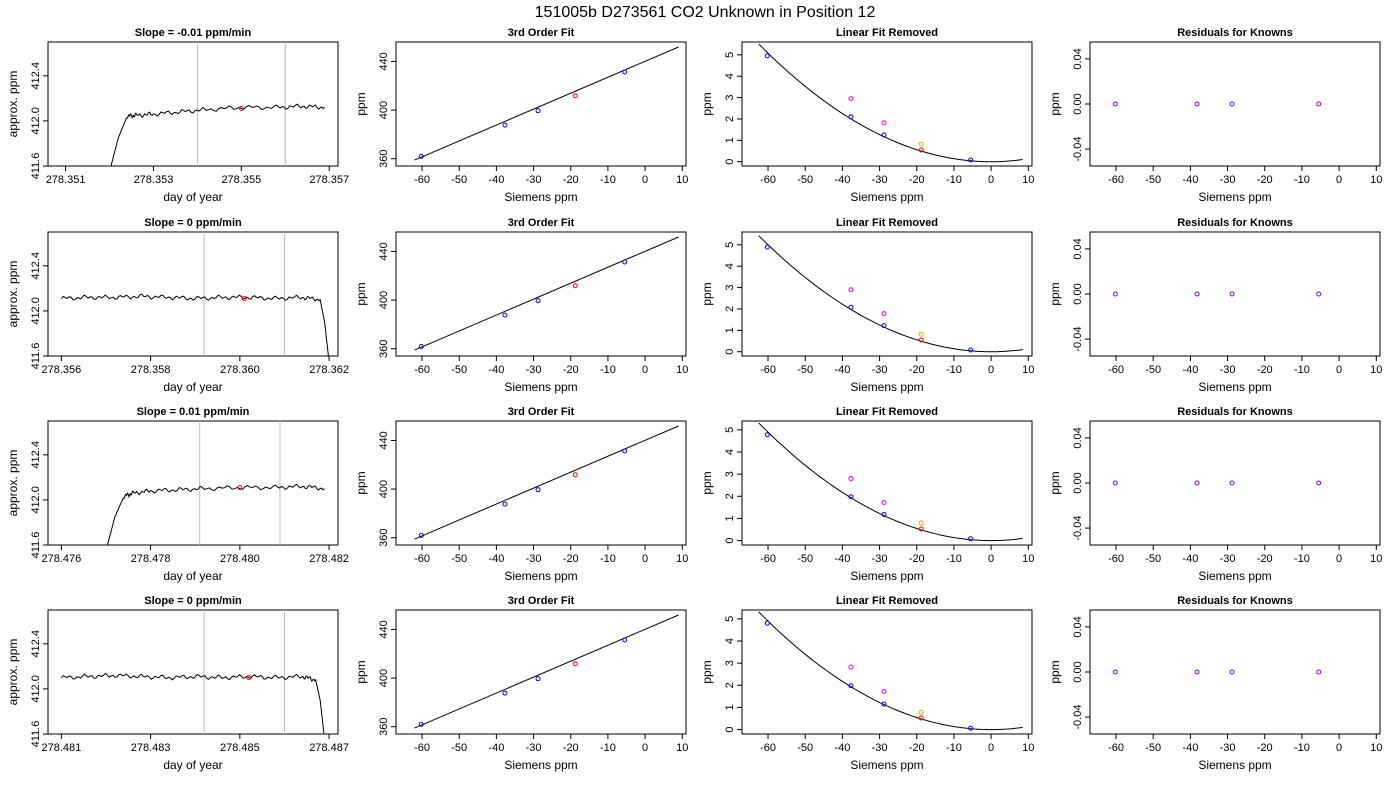 The width and height of the screenshot is (1400, 800). Describe the element at coordinates (193, 703) in the screenshot. I see `series-line` at that location.